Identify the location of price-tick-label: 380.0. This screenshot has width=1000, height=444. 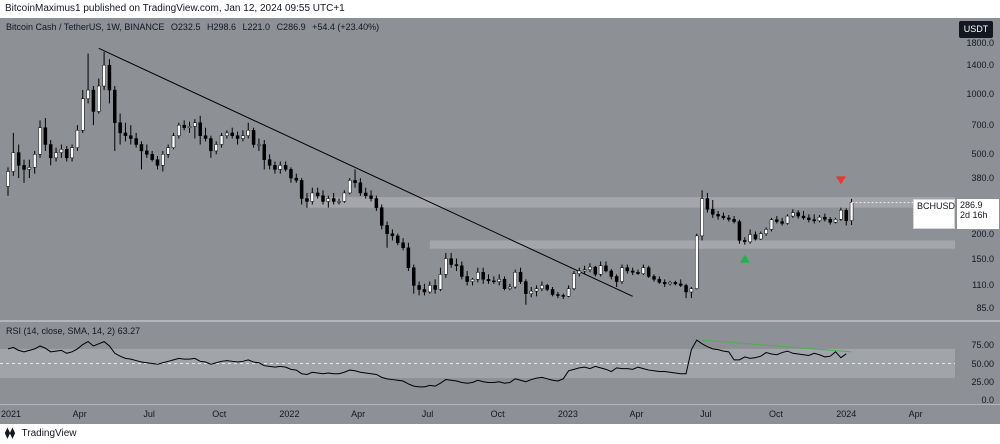
(982, 178).